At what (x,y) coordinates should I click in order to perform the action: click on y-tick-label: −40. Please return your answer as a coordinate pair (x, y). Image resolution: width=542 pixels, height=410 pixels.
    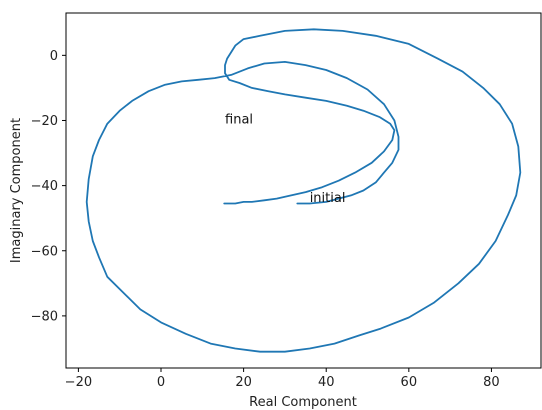
    Looking at the image, I should click on (44, 186).